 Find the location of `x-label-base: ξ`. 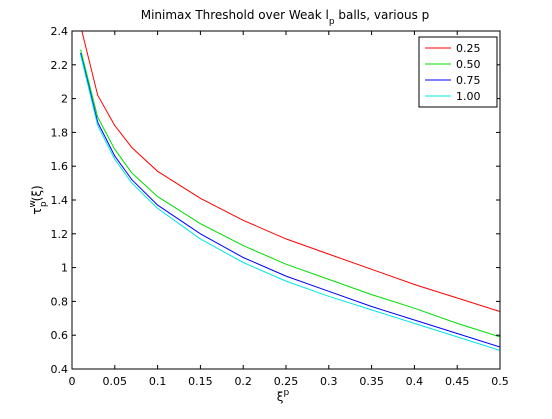

x-label-base: ξ is located at coordinates (280, 397).